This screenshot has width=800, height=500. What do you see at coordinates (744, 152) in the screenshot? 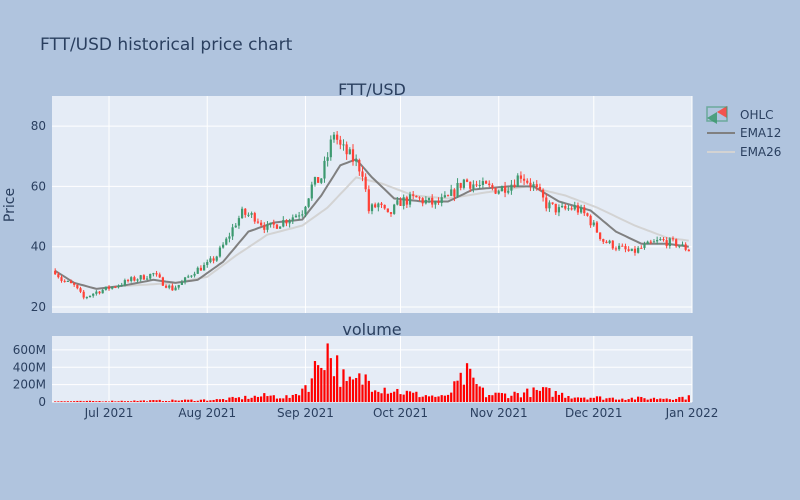
I see `legend-item-ema26: EMA26` at bounding box center [744, 152].